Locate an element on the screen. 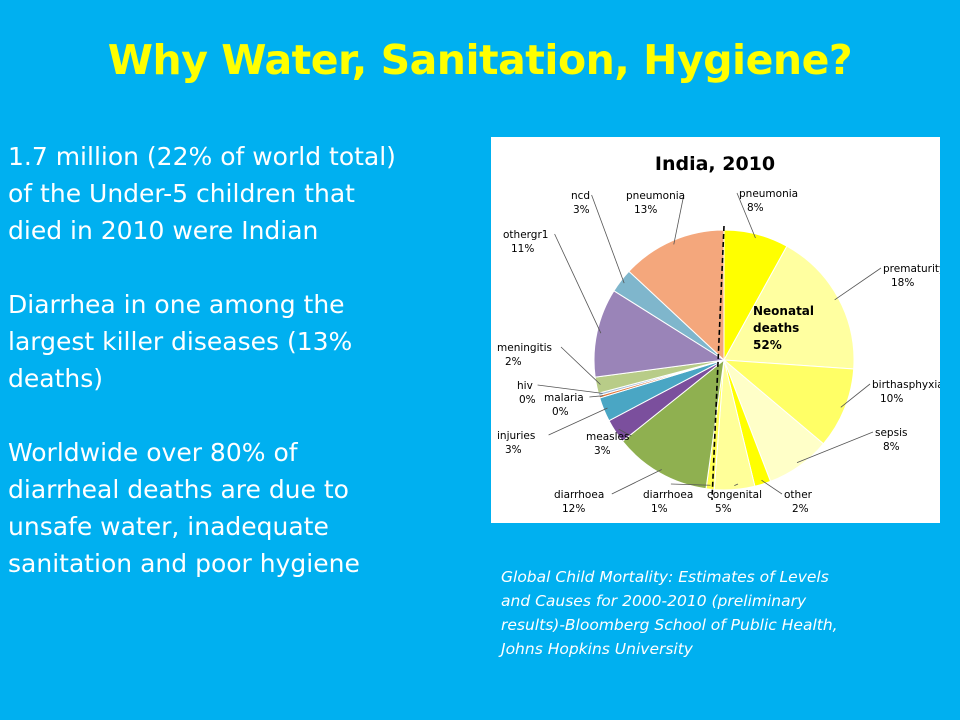 Image resolution: width=960 pixels, height=720 pixels. slice-label-name: measles is located at coordinates (607, 437).